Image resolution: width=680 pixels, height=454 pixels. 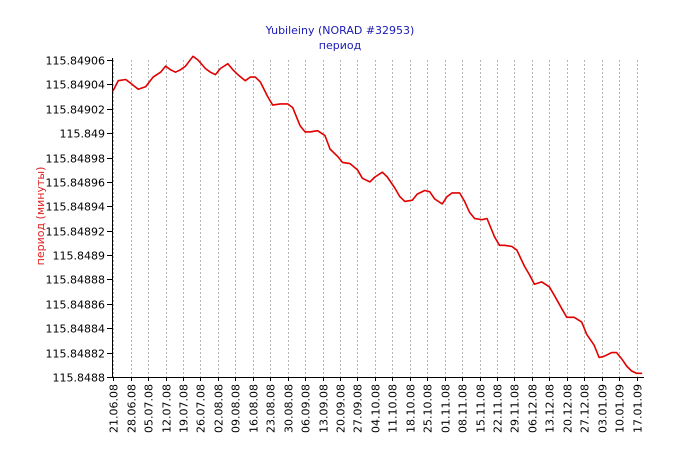 What do you see at coordinates (184, 408) in the screenshot?
I see `x-tick-label: 19.07.08` at bounding box center [184, 408].